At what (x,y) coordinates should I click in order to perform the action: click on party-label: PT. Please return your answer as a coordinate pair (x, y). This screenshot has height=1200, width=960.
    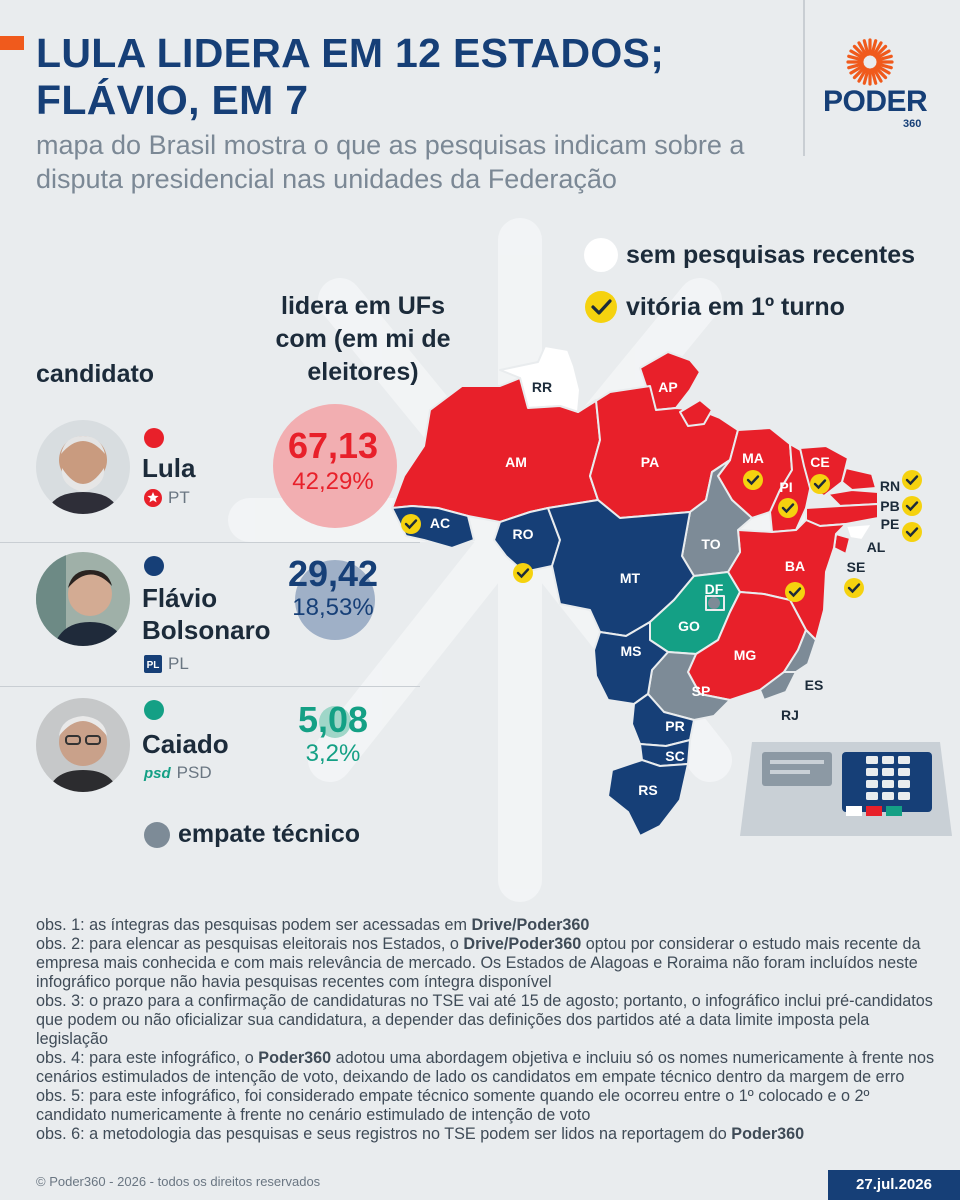
    Looking at the image, I should click on (179, 497).